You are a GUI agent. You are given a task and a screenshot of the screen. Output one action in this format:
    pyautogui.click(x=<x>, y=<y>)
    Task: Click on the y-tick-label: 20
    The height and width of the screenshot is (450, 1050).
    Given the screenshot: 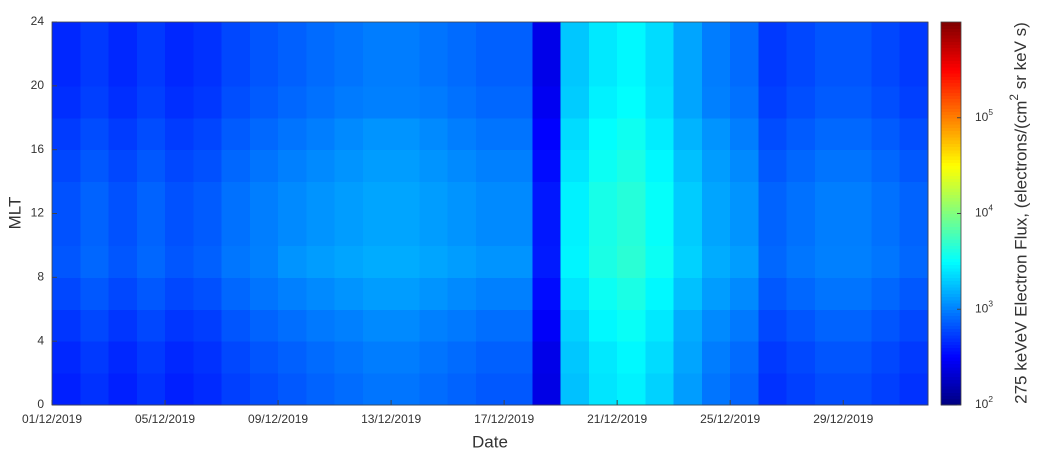 What is the action you would take?
    pyautogui.click(x=38, y=85)
    